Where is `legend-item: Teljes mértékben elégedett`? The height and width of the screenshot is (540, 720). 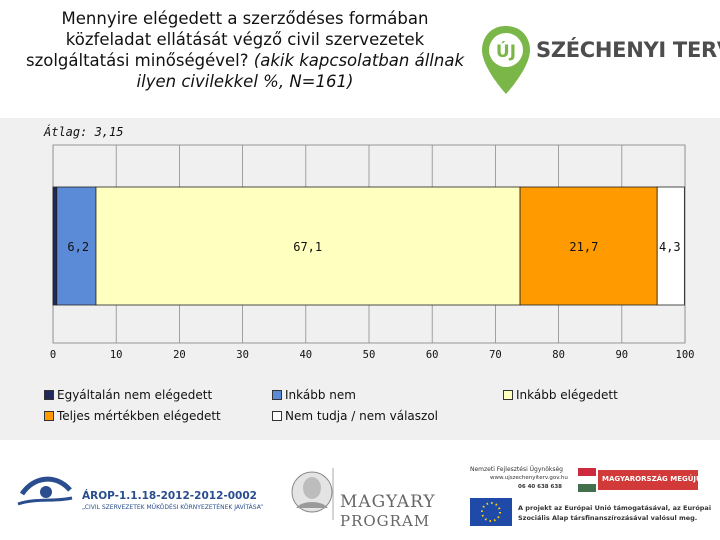 legend-item: Teljes mértékben elégedett is located at coordinates (132, 416).